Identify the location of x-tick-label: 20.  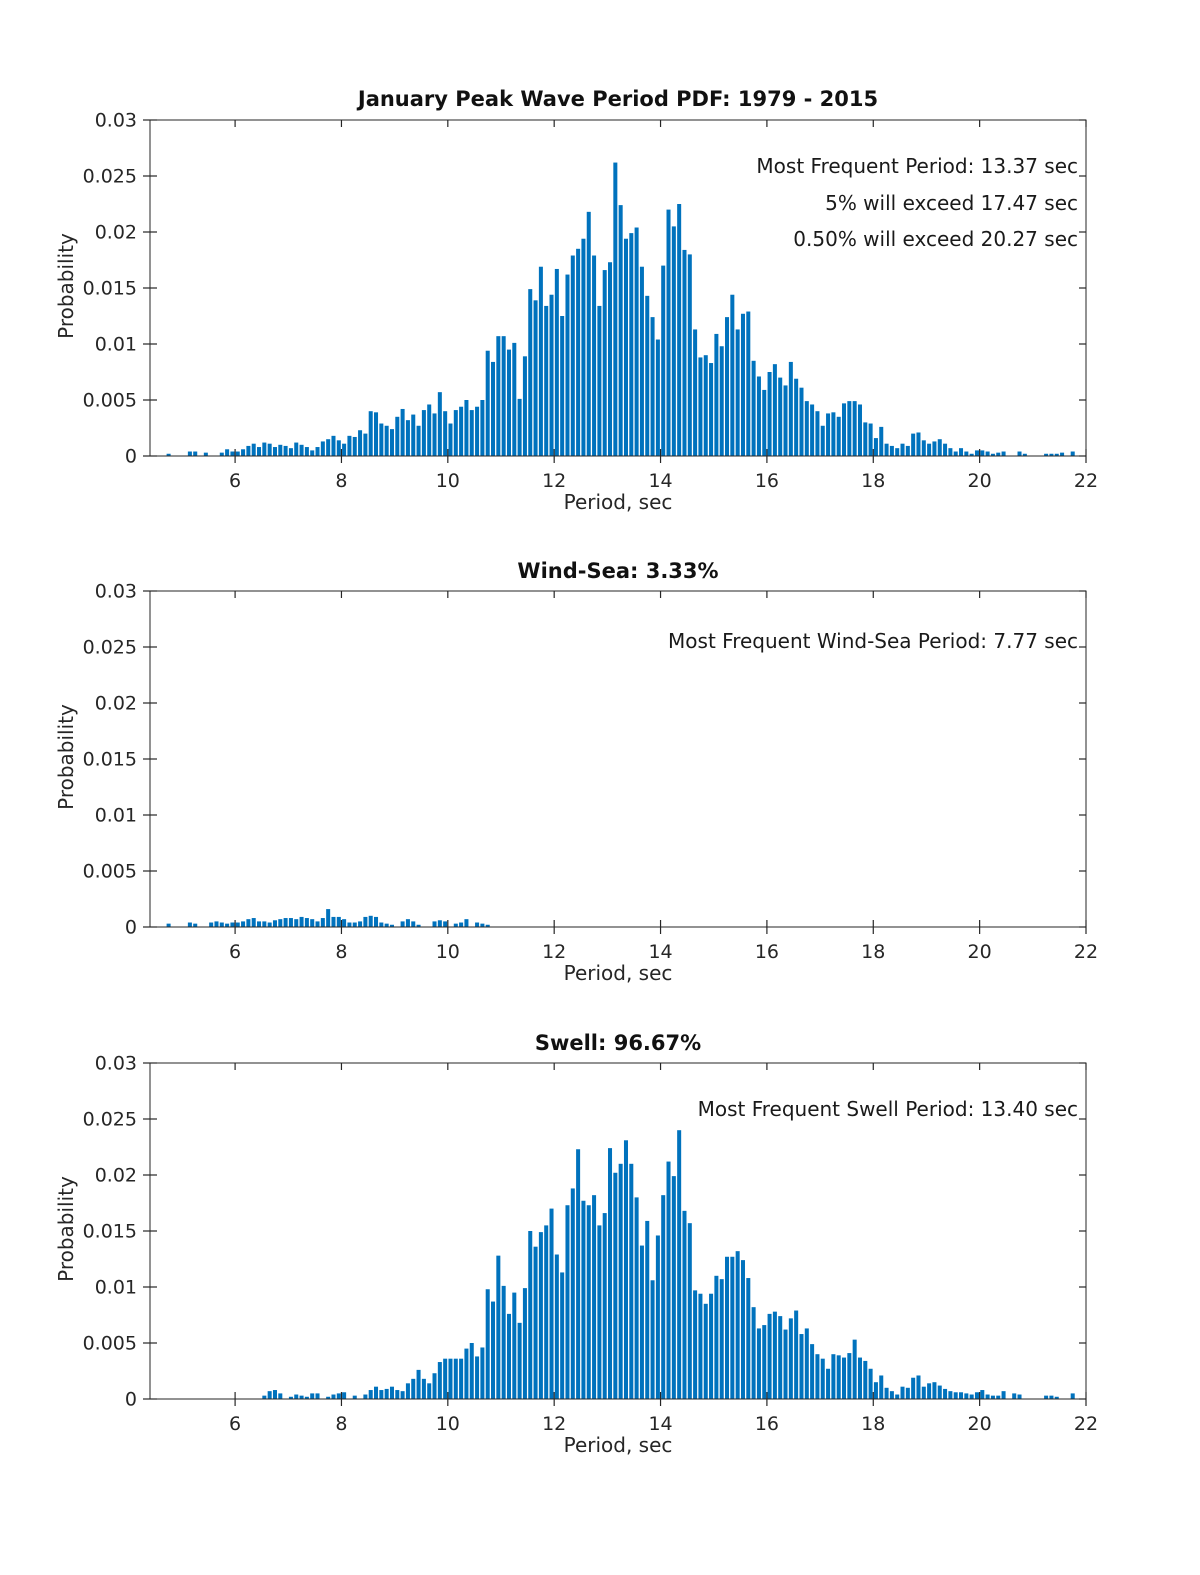
(980, 481).